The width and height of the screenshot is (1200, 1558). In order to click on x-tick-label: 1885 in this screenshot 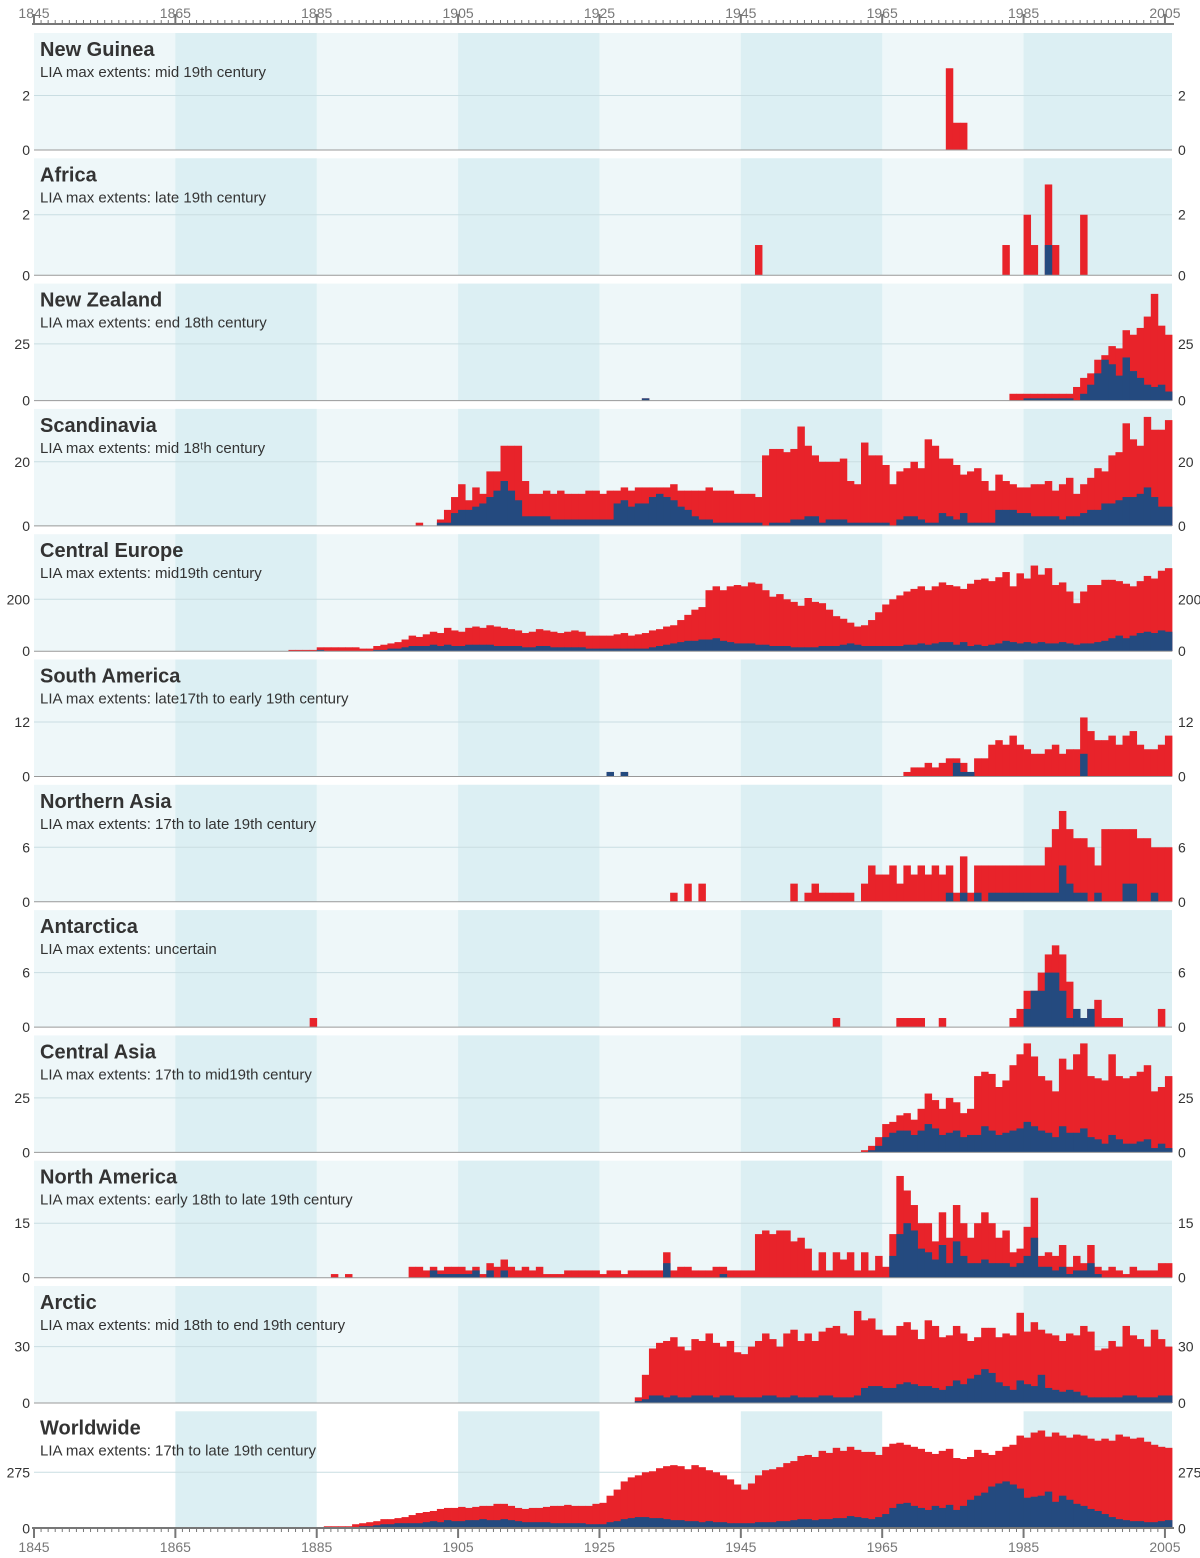, I will do `click(316, 13)`.